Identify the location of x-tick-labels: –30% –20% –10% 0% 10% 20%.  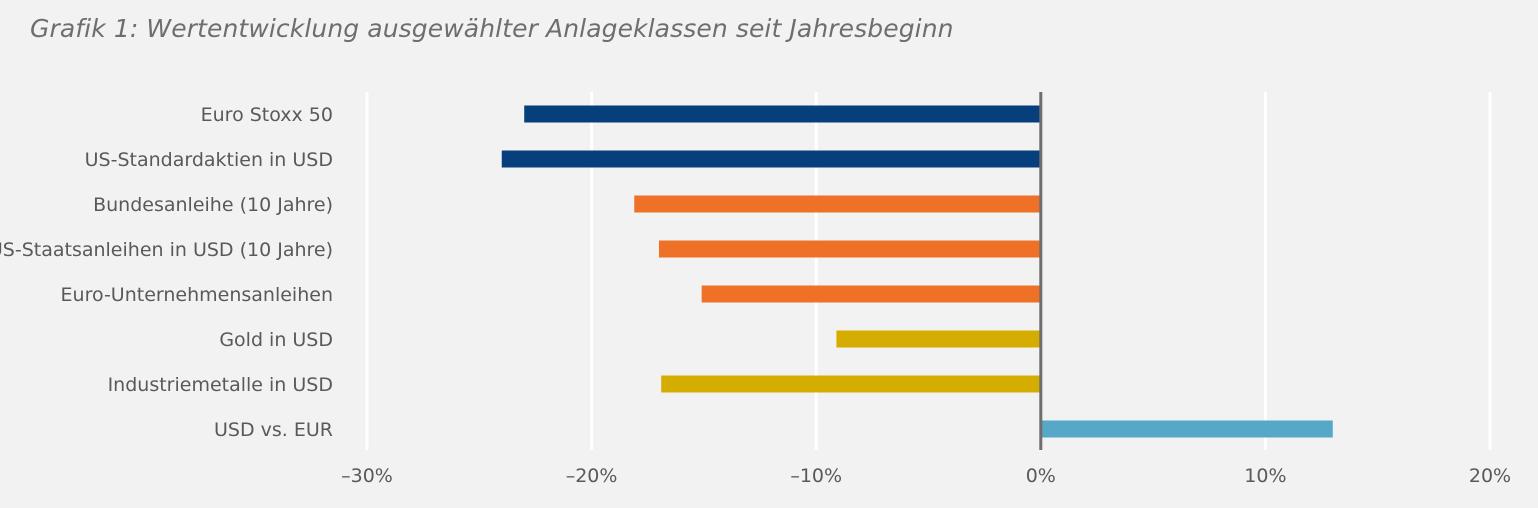
(926, 476).